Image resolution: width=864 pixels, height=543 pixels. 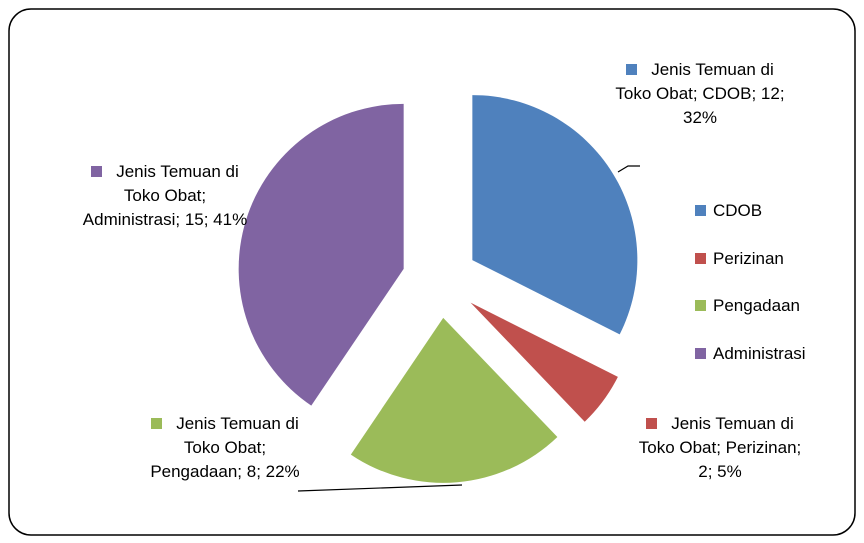 I want to click on legend-entry: Perizinan, so click(x=739, y=259).